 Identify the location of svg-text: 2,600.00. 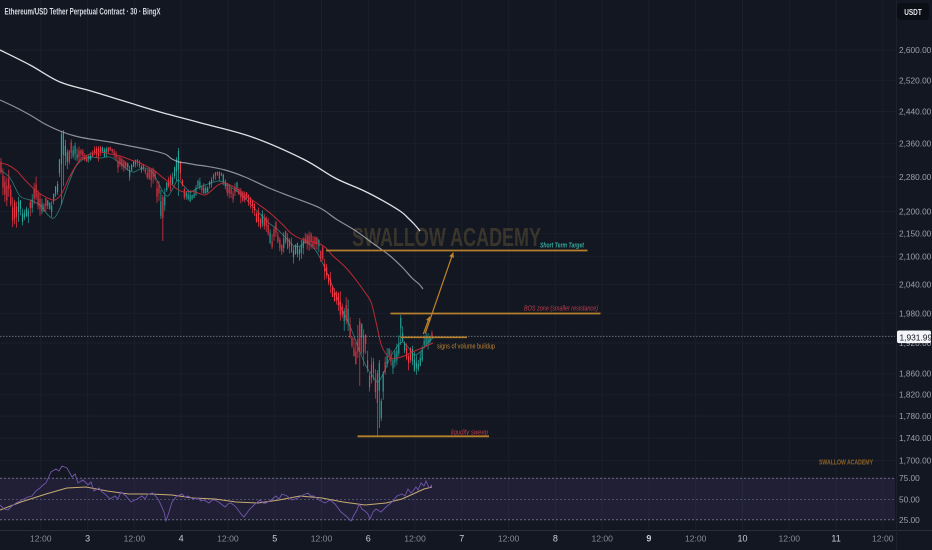
(915, 50).